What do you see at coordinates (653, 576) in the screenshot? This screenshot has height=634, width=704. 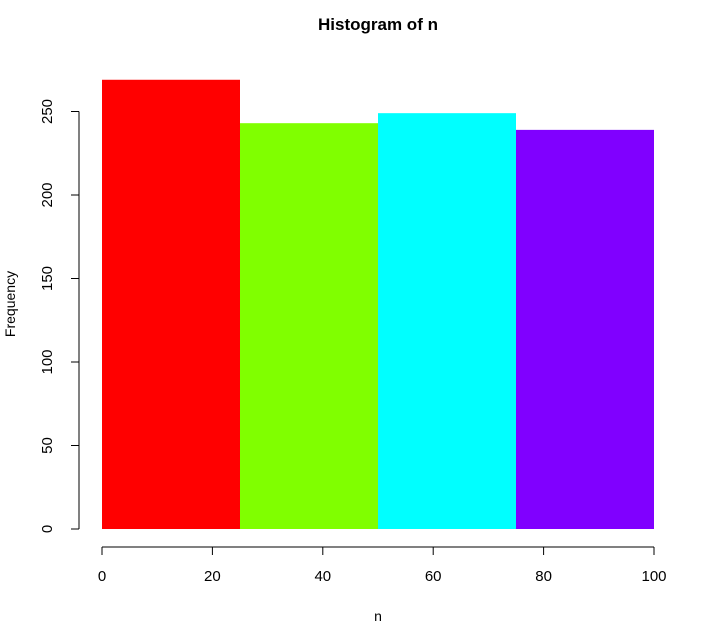 I see `x-tick-label: 100` at bounding box center [653, 576].